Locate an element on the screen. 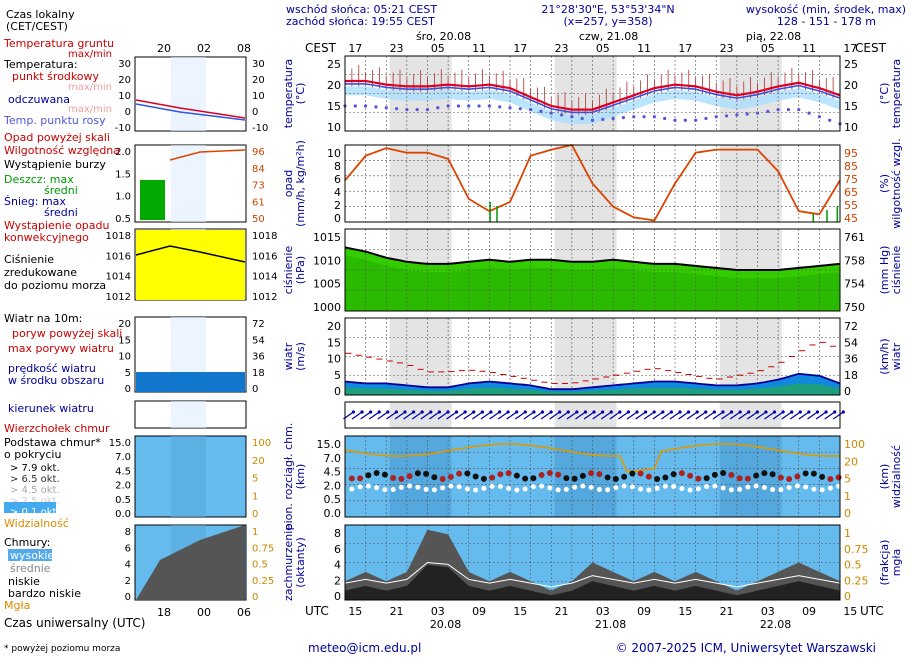 The image size is (910, 660). day-top-label: pią, 22.08 is located at coordinates (773, 36).